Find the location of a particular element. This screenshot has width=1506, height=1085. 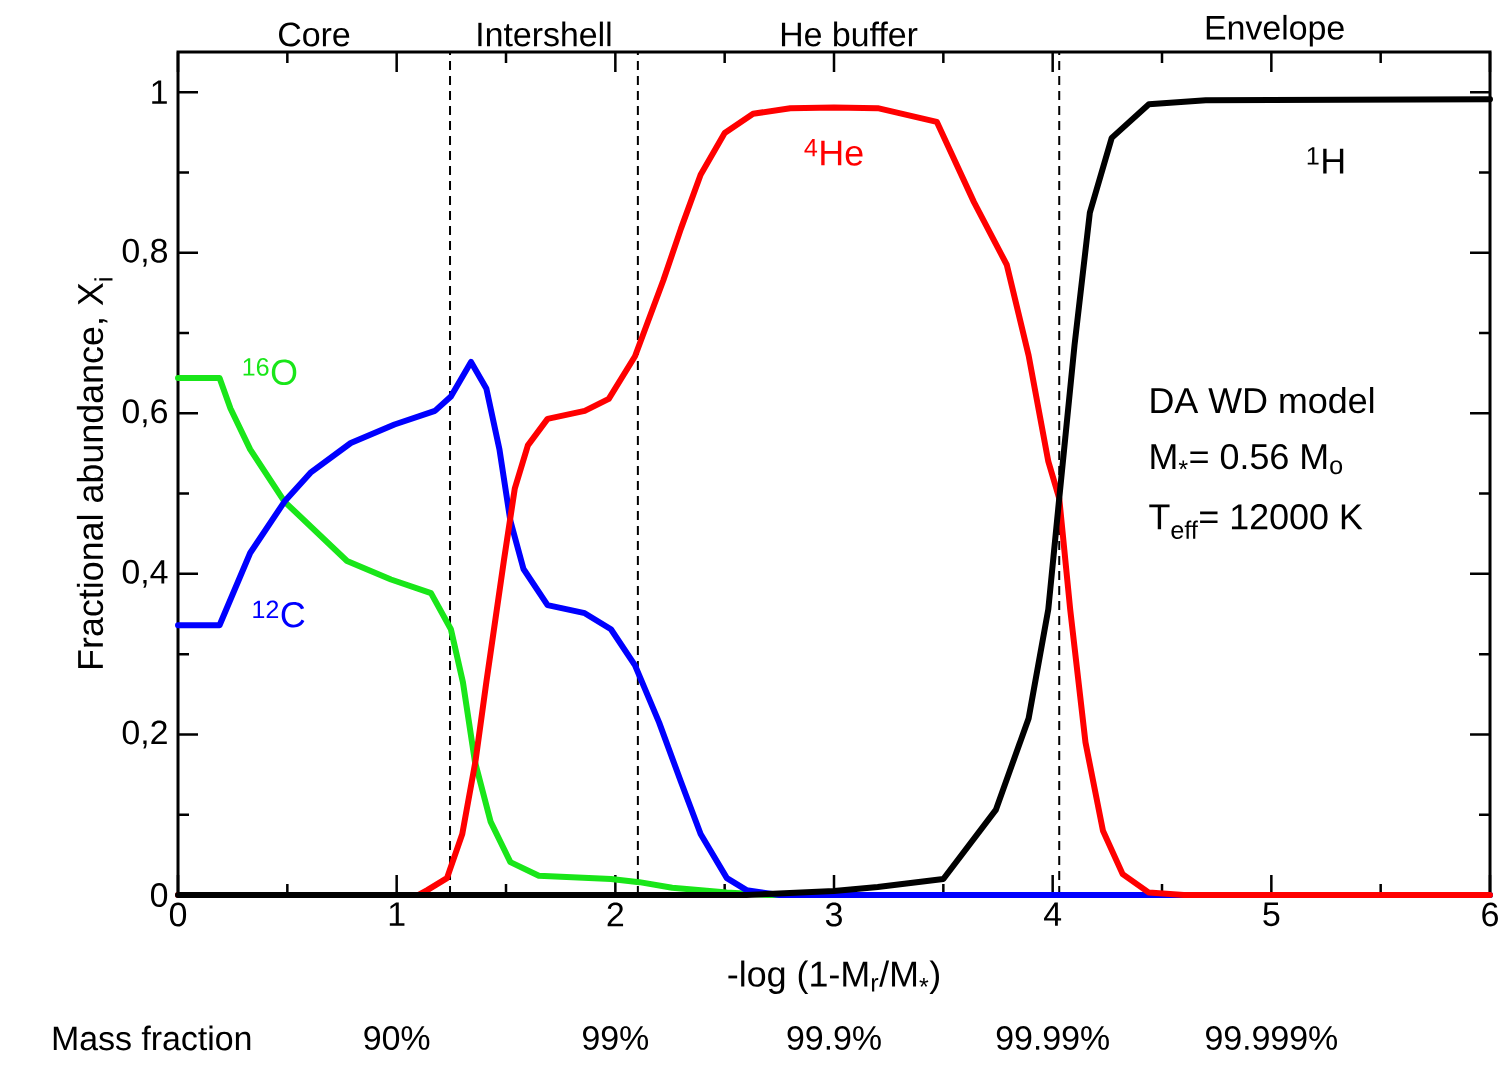

x-tick-label: 5 is located at coordinates (1271, 914).